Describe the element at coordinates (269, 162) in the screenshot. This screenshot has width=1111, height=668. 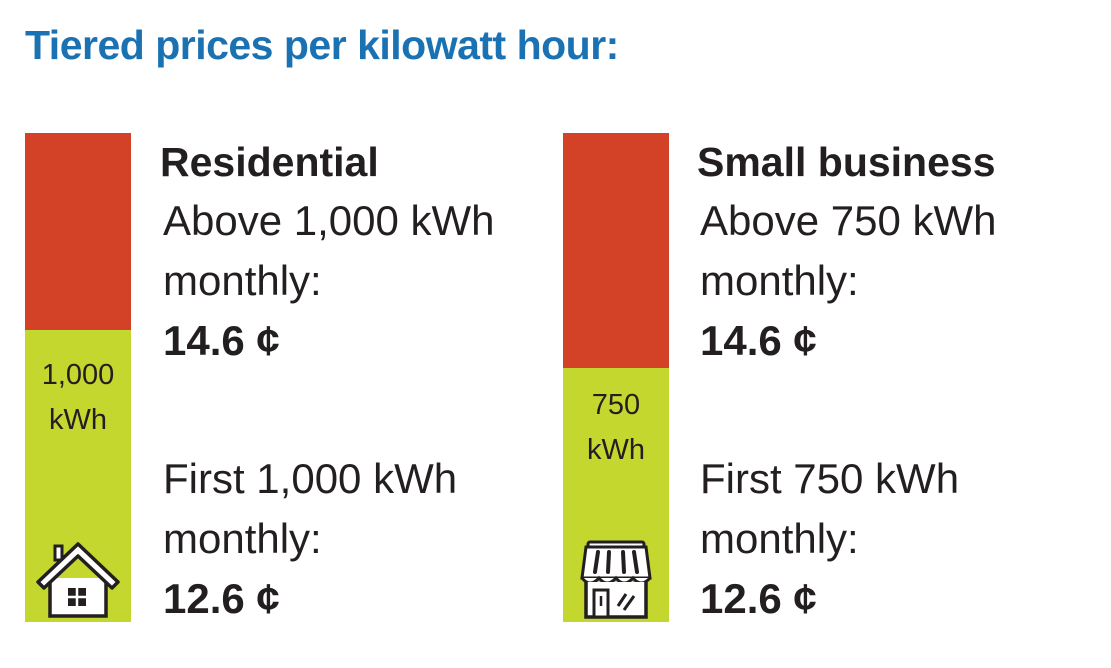
I see `residential-heading: Residential` at that location.